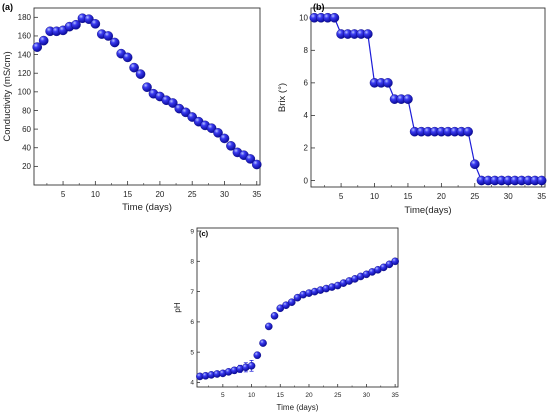 This screenshot has width=550, height=415. Describe the element at coordinates (192, 352) in the screenshot. I see `y-tick-label: 5` at that location.